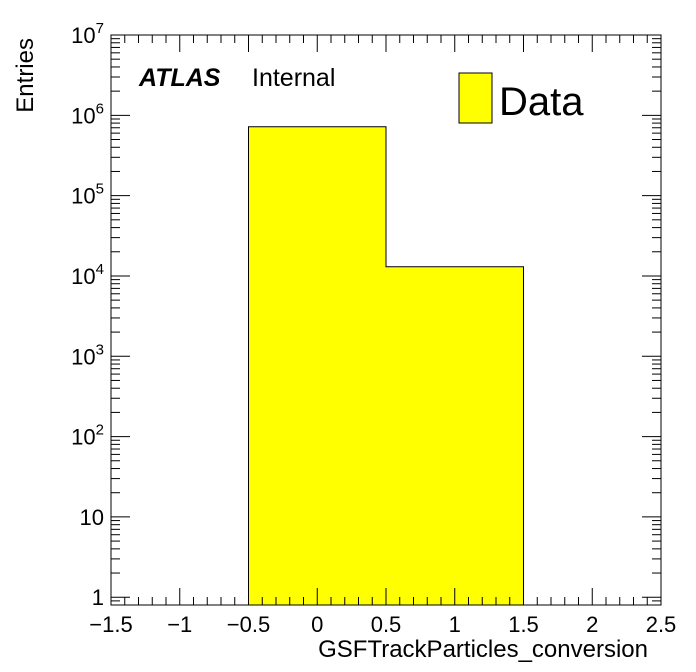  What do you see at coordinates (179, 78) in the screenshot?
I see `atlas-label: ATLAS` at bounding box center [179, 78].